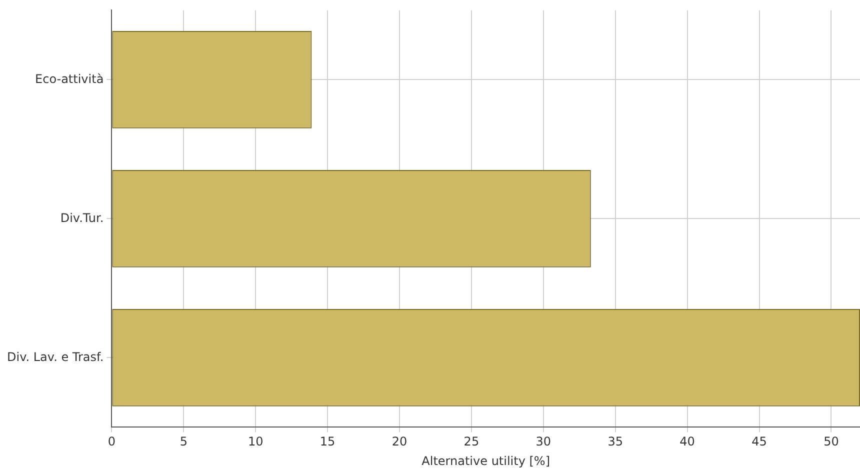  I want to click on x-tick-label: 50, so click(831, 441).